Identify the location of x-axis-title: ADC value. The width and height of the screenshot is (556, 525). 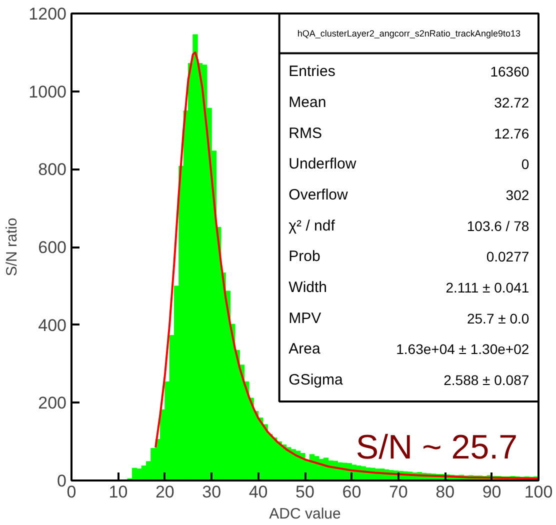
(305, 514).